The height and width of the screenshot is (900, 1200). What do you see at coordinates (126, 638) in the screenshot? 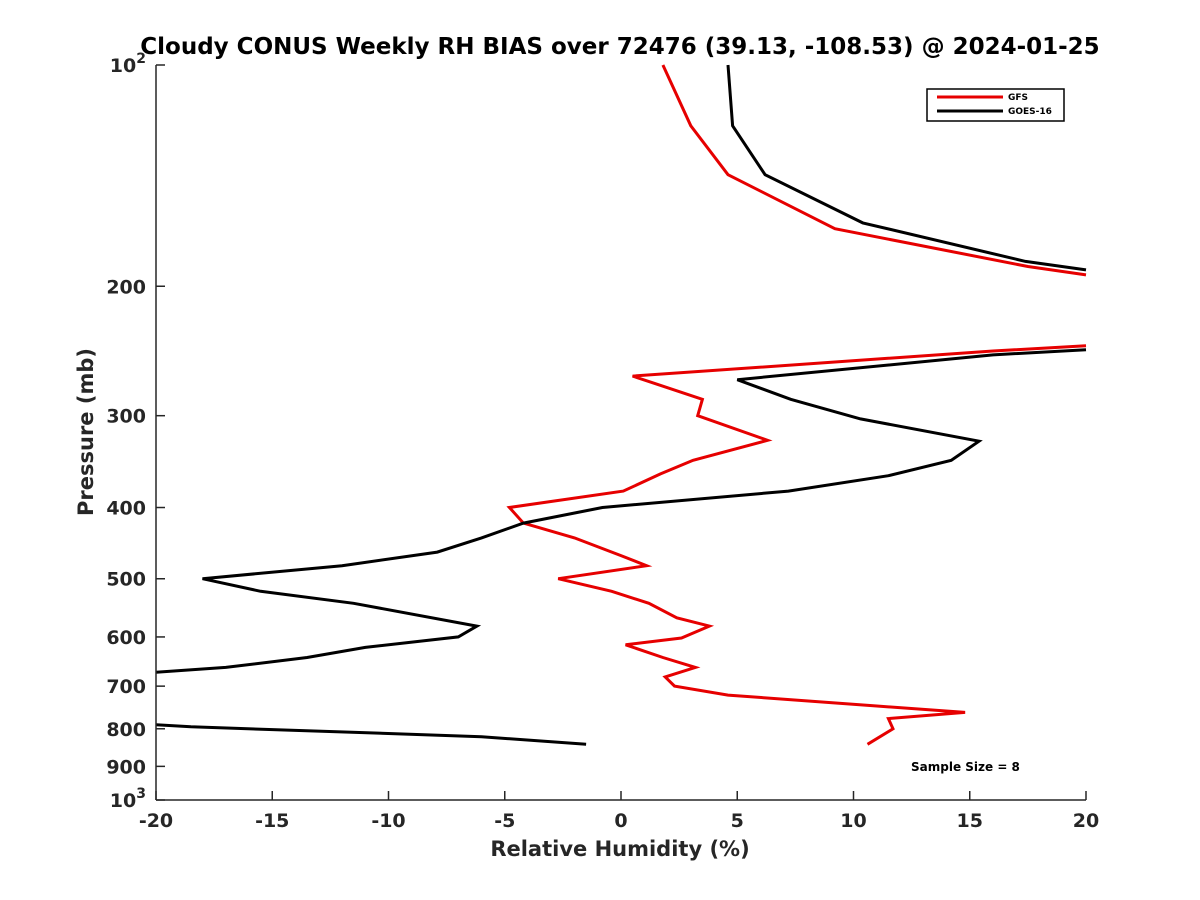
I see `y-tick-label: 600` at bounding box center [126, 638].